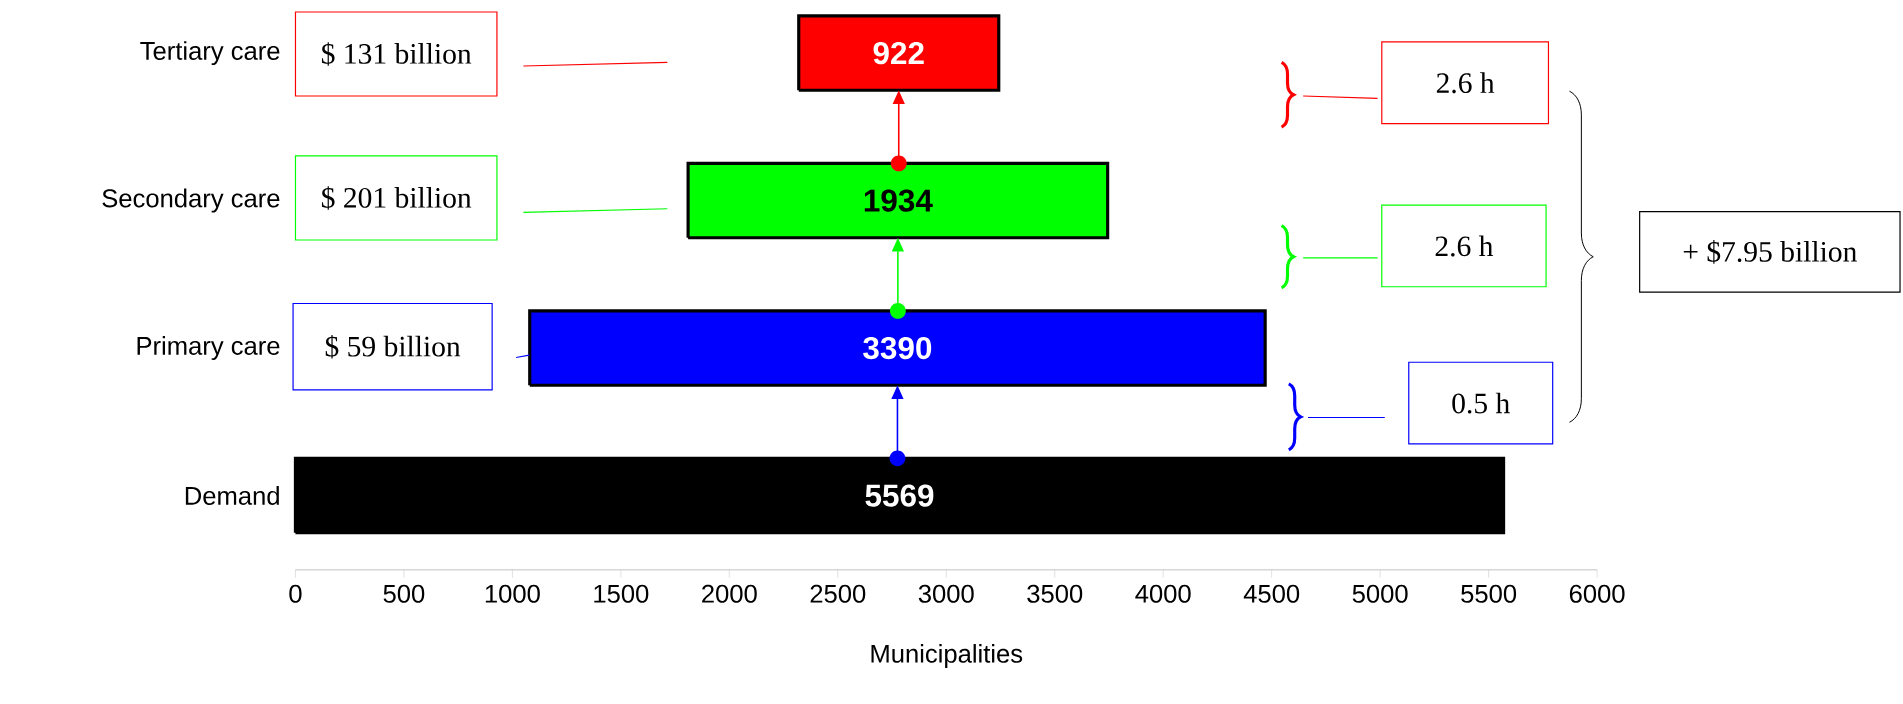 This screenshot has width=1903, height=704. What do you see at coordinates (396, 198) in the screenshot?
I see `annotation: $ 201 billion` at bounding box center [396, 198].